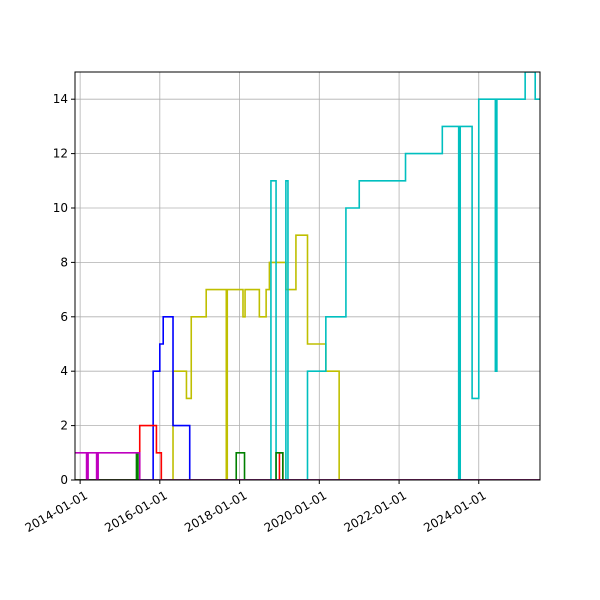  Describe the element at coordinates (60, 154) in the screenshot. I see `y-tick-label: 12` at that location.